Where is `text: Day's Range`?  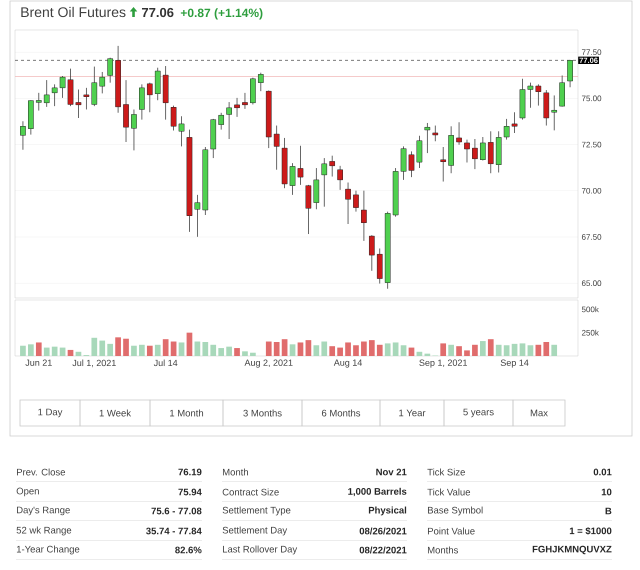
text: Day's Range is located at coordinates (43, 511).